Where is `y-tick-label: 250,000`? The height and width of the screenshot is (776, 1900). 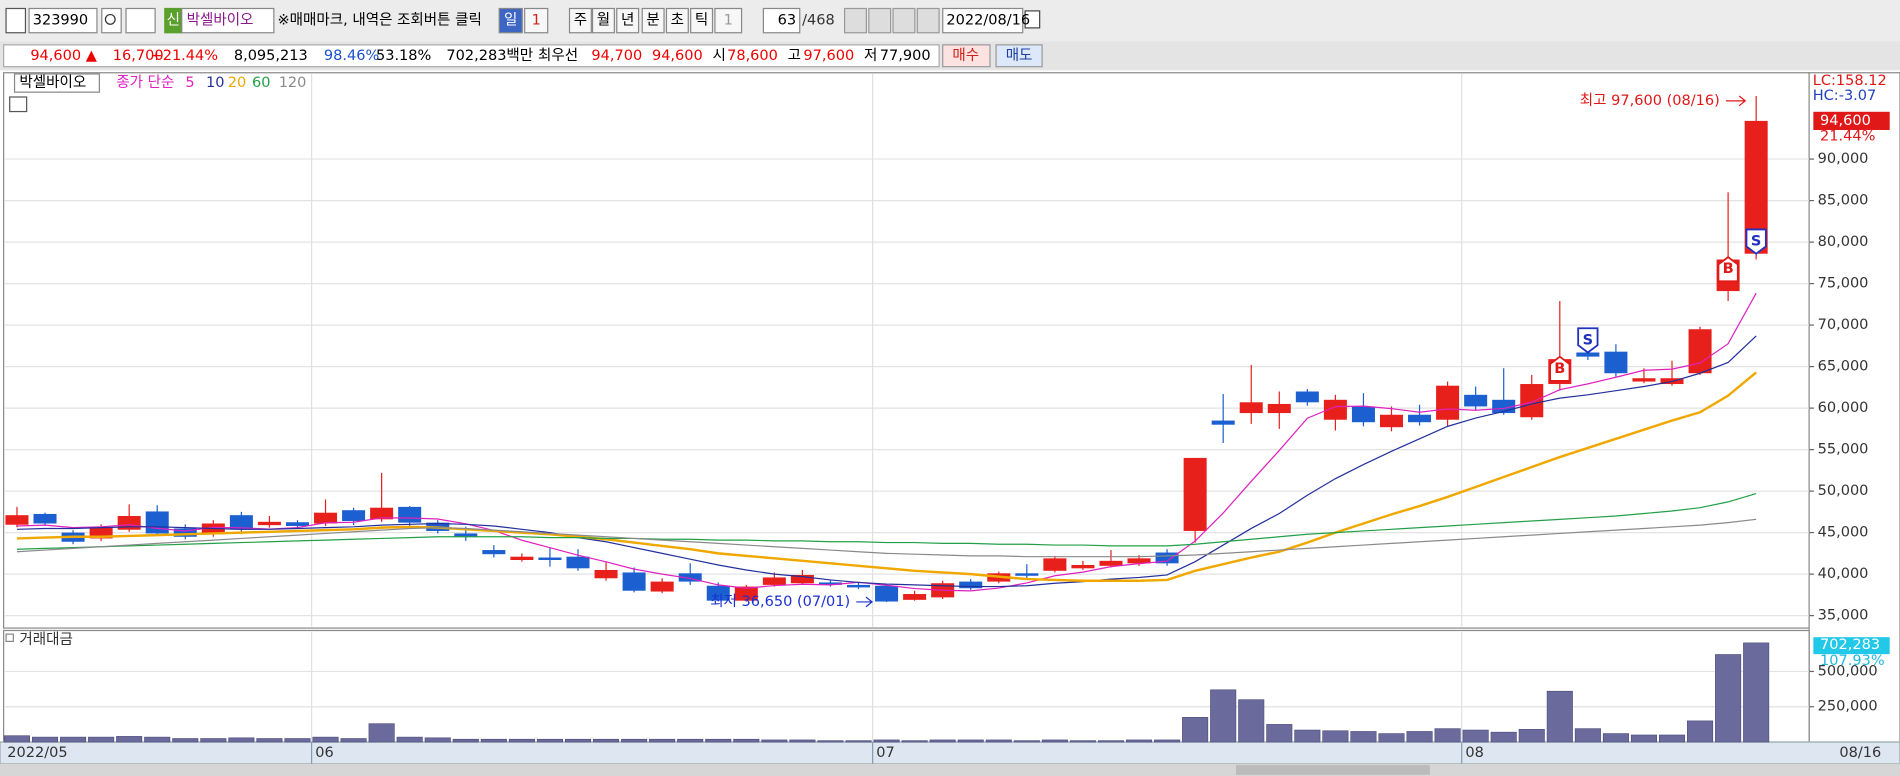
y-tick-label: 250,000 is located at coordinates (1848, 707).